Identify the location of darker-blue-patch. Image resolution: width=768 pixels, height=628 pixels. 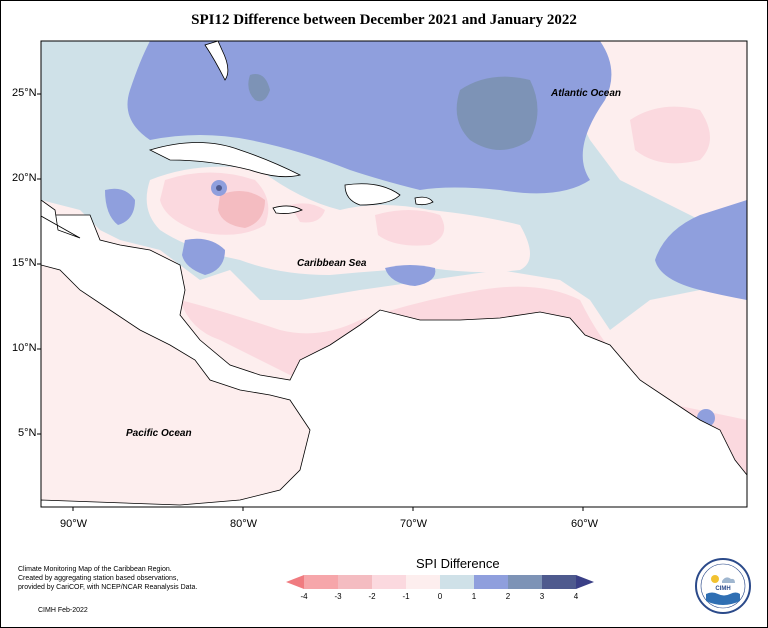
(497, 113).